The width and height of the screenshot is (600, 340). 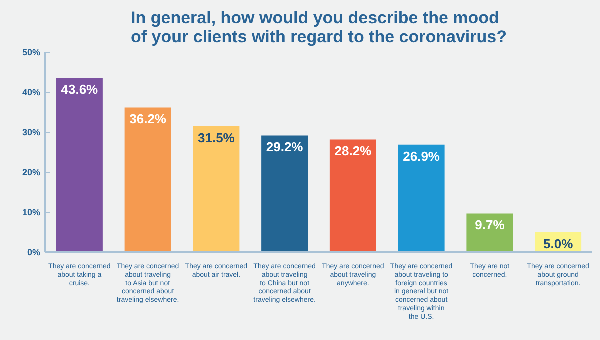 What do you see at coordinates (80, 90) in the screenshot?
I see `data-label: 43.6%` at bounding box center [80, 90].